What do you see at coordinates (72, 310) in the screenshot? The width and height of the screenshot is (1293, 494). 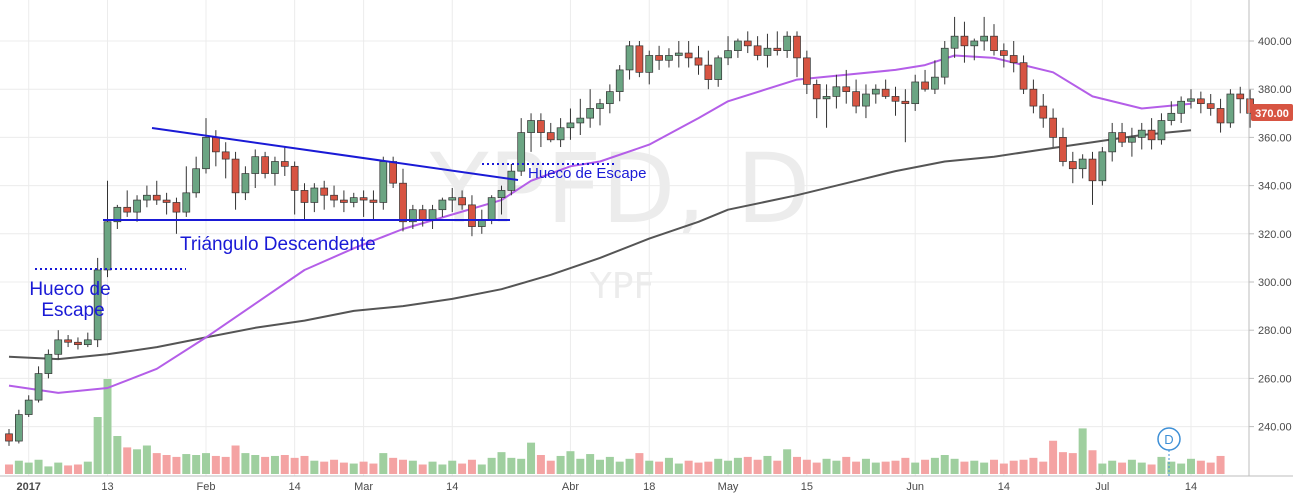 I see `gap1-label-line2: Escape` at bounding box center [72, 310].